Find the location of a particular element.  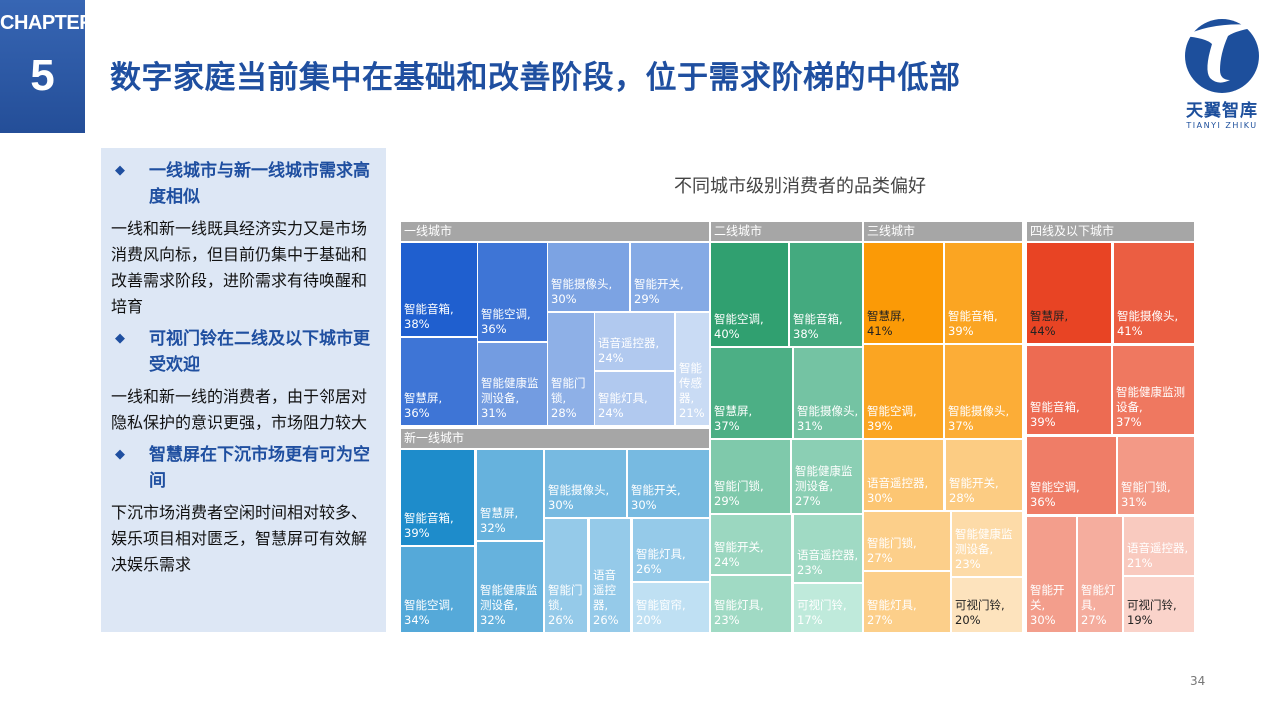

cell-value: 29% is located at coordinates (647, 299).